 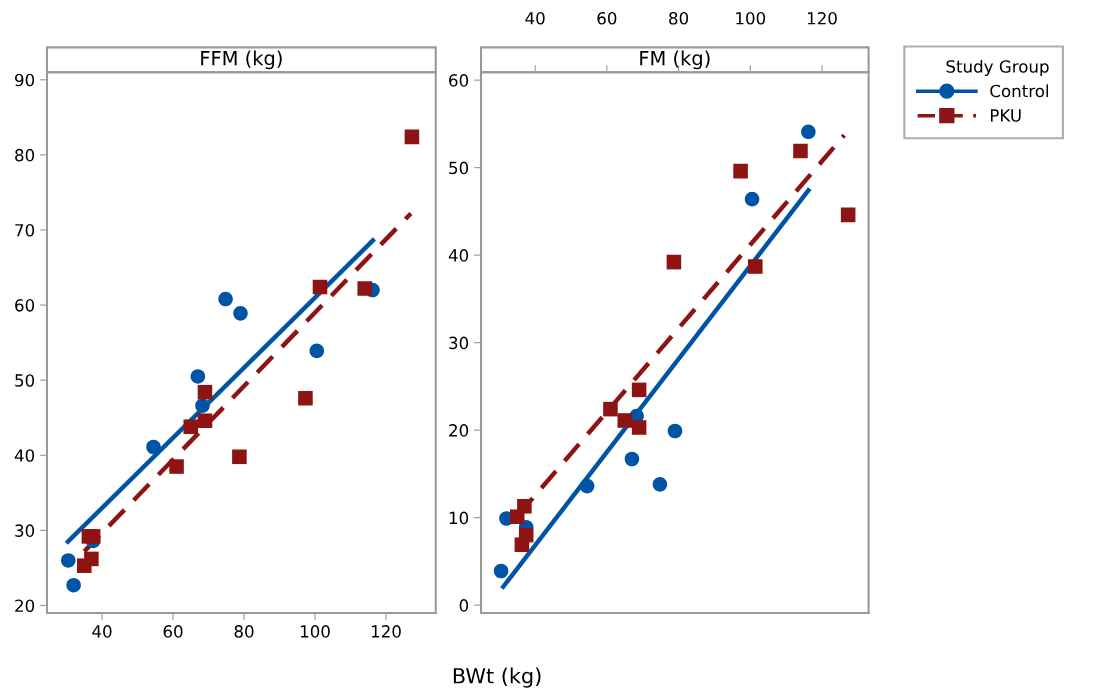 What do you see at coordinates (675, 60) in the screenshot?
I see `chart-title: FM (kg)` at bounding box center [675, 60].